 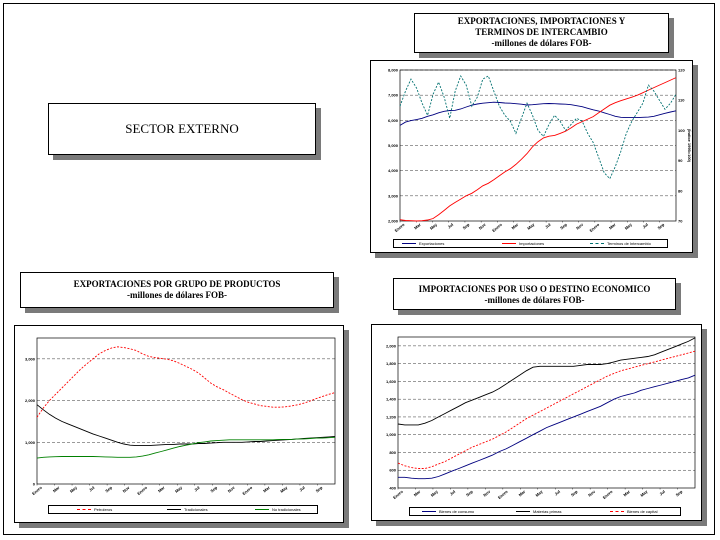 What do you see at coordinates (689, 146) in the screenshot?
I see `trade-y2-axis-label: (Índice 1995=100)` at bounding box center [689, 146].